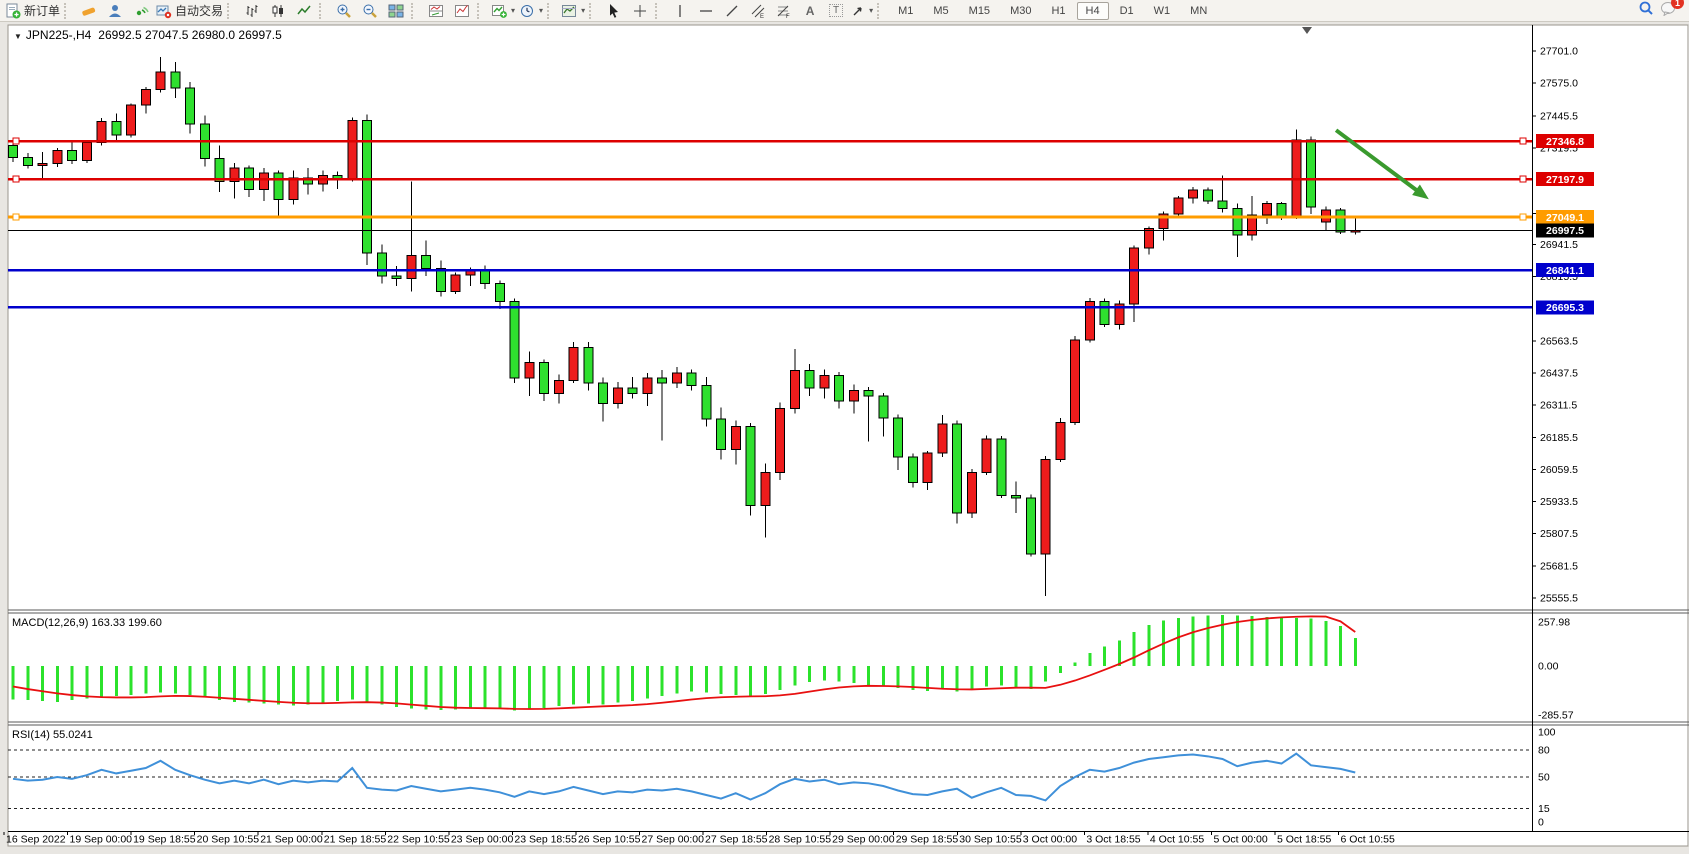 This screenshot has width=1689, height=854. I want to click on vertical-line-tool-button, so click(680, 11).